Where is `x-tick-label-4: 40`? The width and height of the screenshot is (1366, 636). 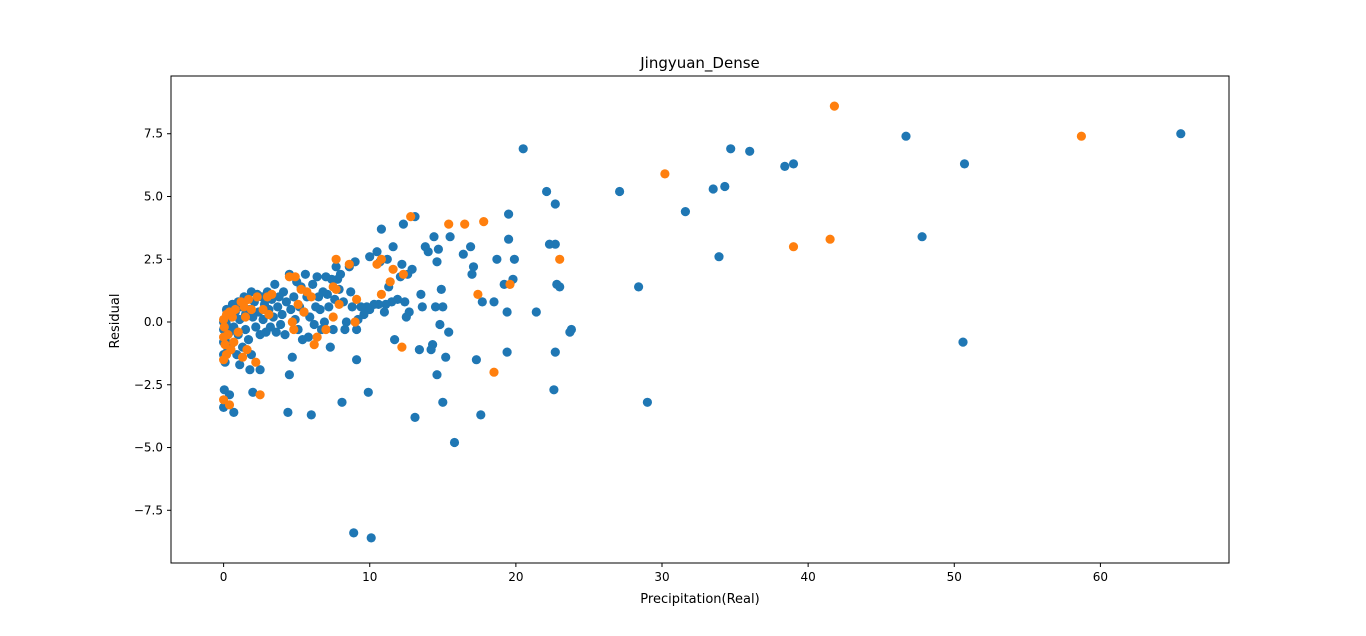 x-tick-label-4: 40 is located at coordinates (807, 577).